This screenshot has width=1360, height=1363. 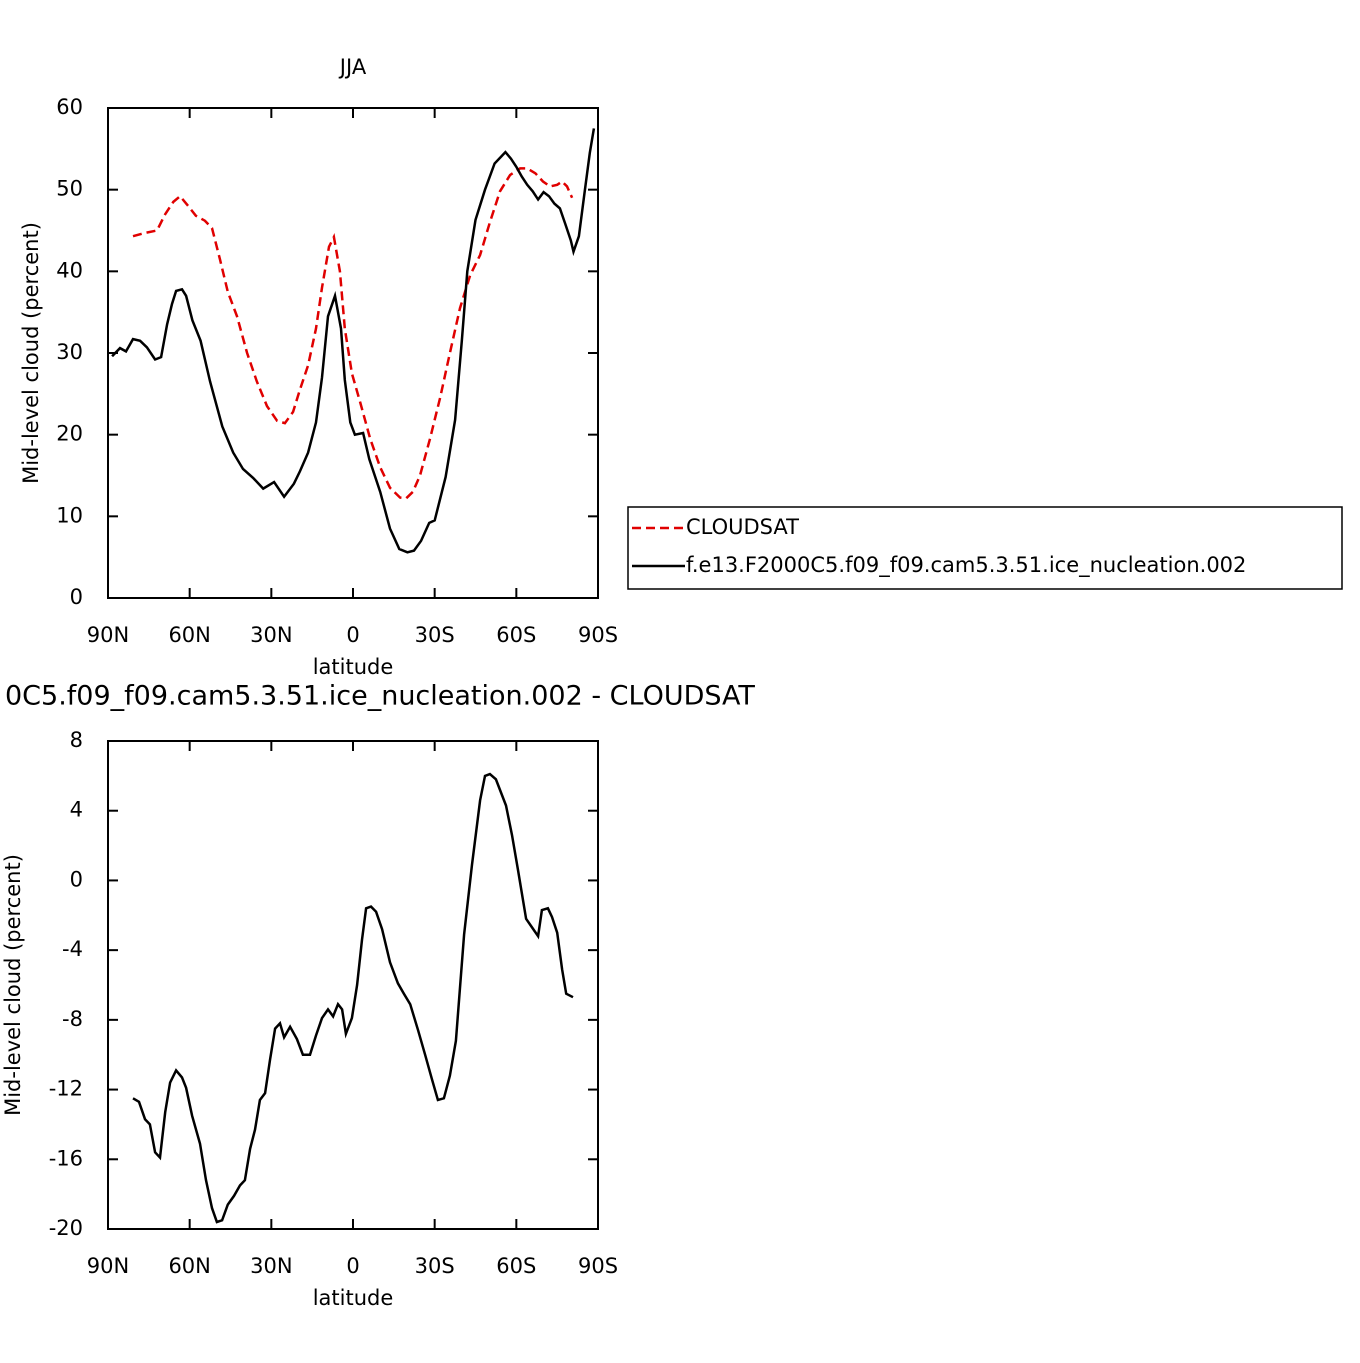 I want to click on y-tick-label: -20, so click(x=66, y=1228).